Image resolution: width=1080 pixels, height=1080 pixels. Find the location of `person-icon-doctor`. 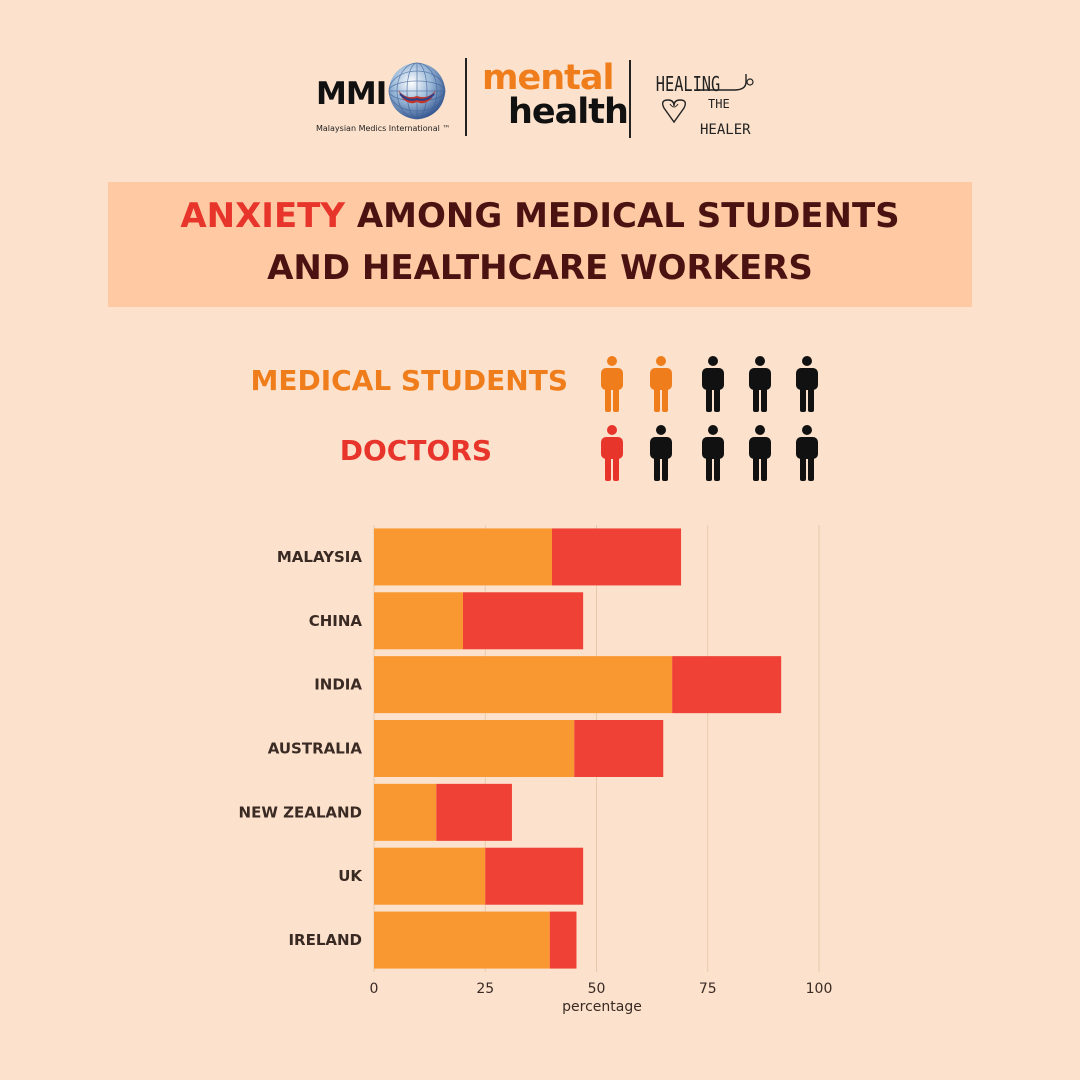

person-icon-doctor is located at coordinates (612, 453).